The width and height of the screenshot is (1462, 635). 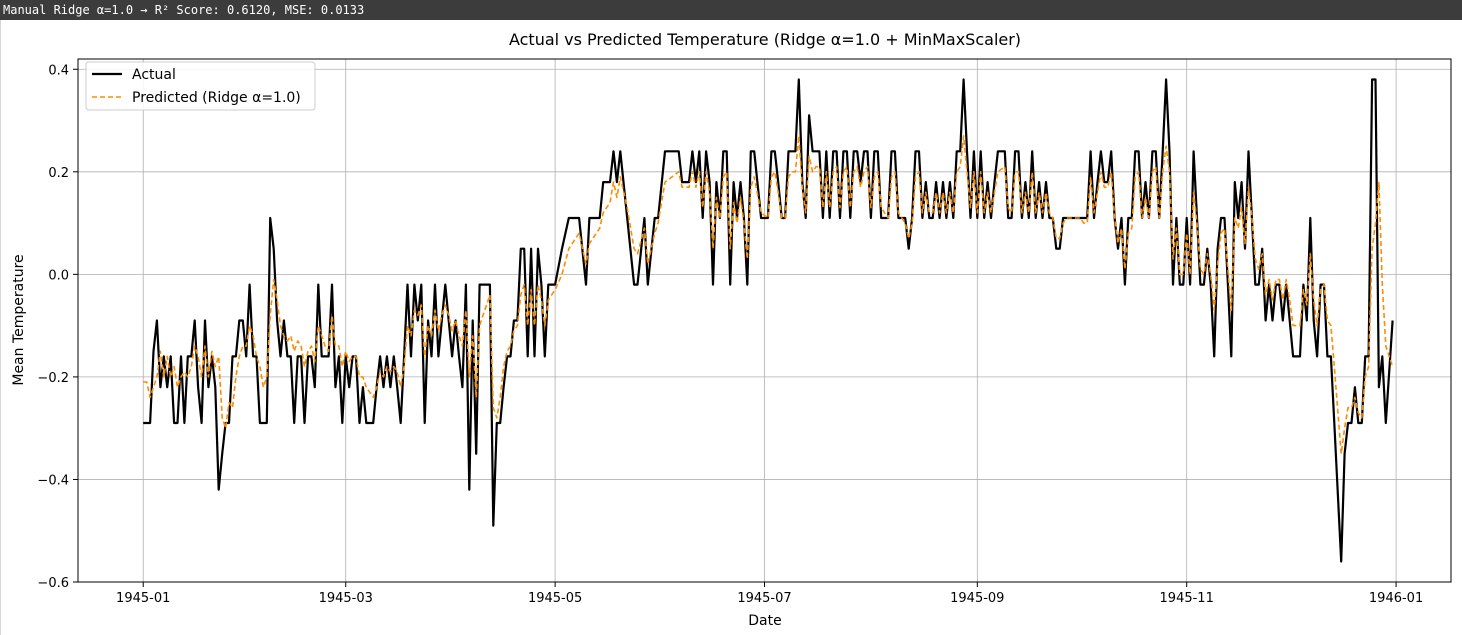 I want to click on y-tick-label: −0.2, so click(x=53, y=378).